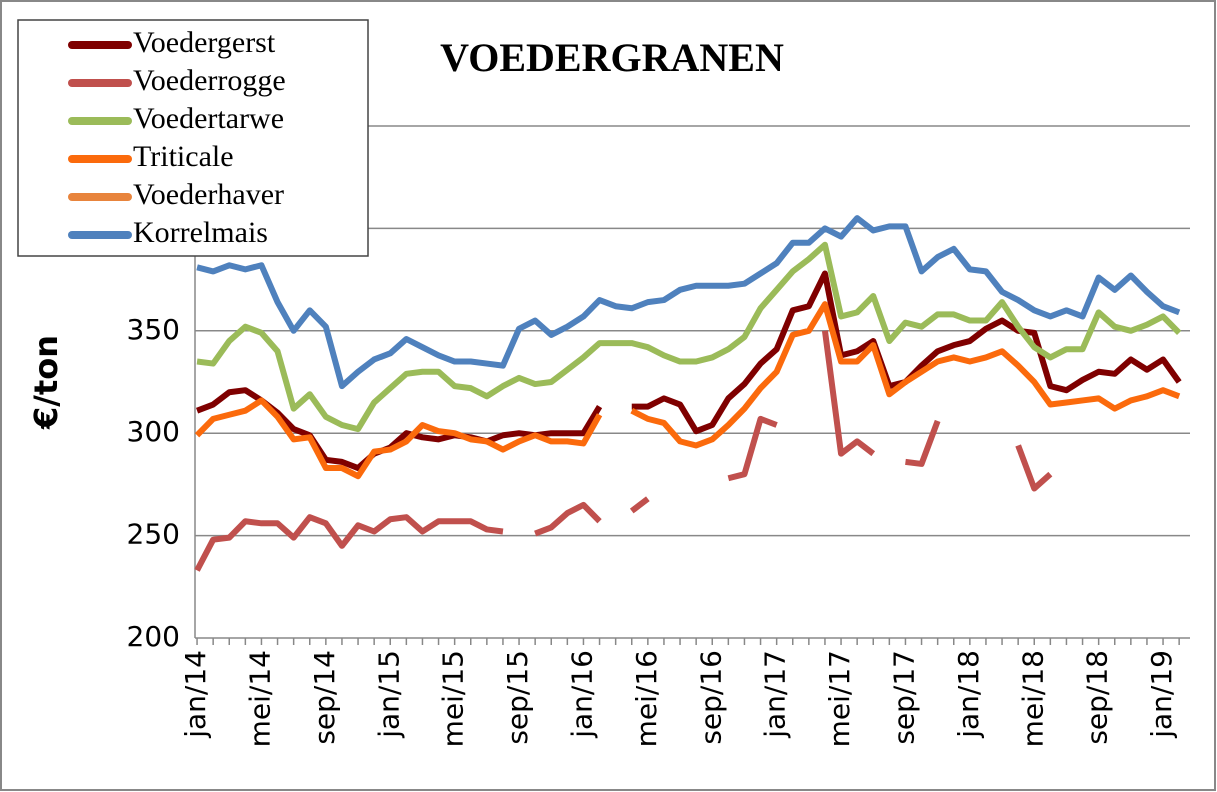  I want to click on x-tick-label: jan/19, so click(1161, 694).